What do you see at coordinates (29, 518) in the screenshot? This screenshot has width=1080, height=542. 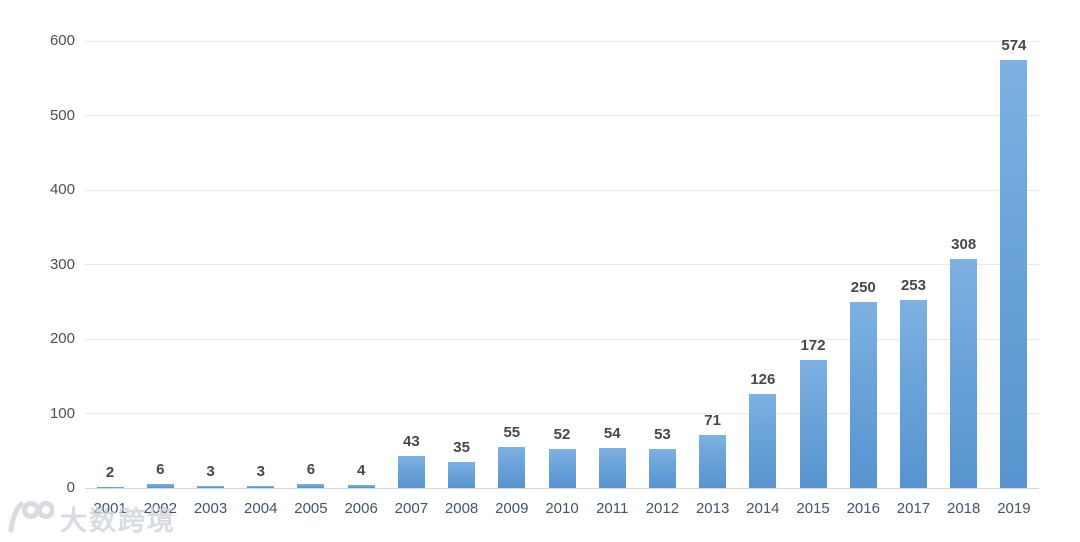 I see `watermark-logo-icon` at bounding box center [29, 518].